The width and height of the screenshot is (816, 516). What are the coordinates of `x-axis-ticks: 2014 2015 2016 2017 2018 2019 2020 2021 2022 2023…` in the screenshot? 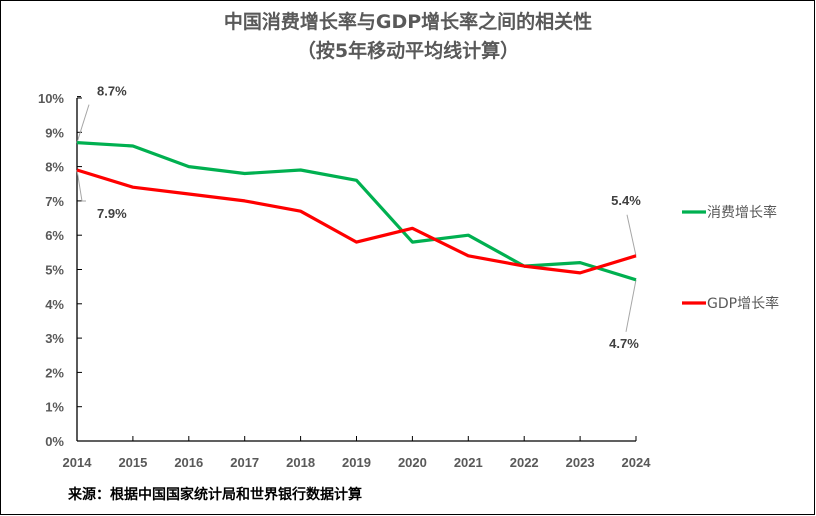 It's located at (357, 453).